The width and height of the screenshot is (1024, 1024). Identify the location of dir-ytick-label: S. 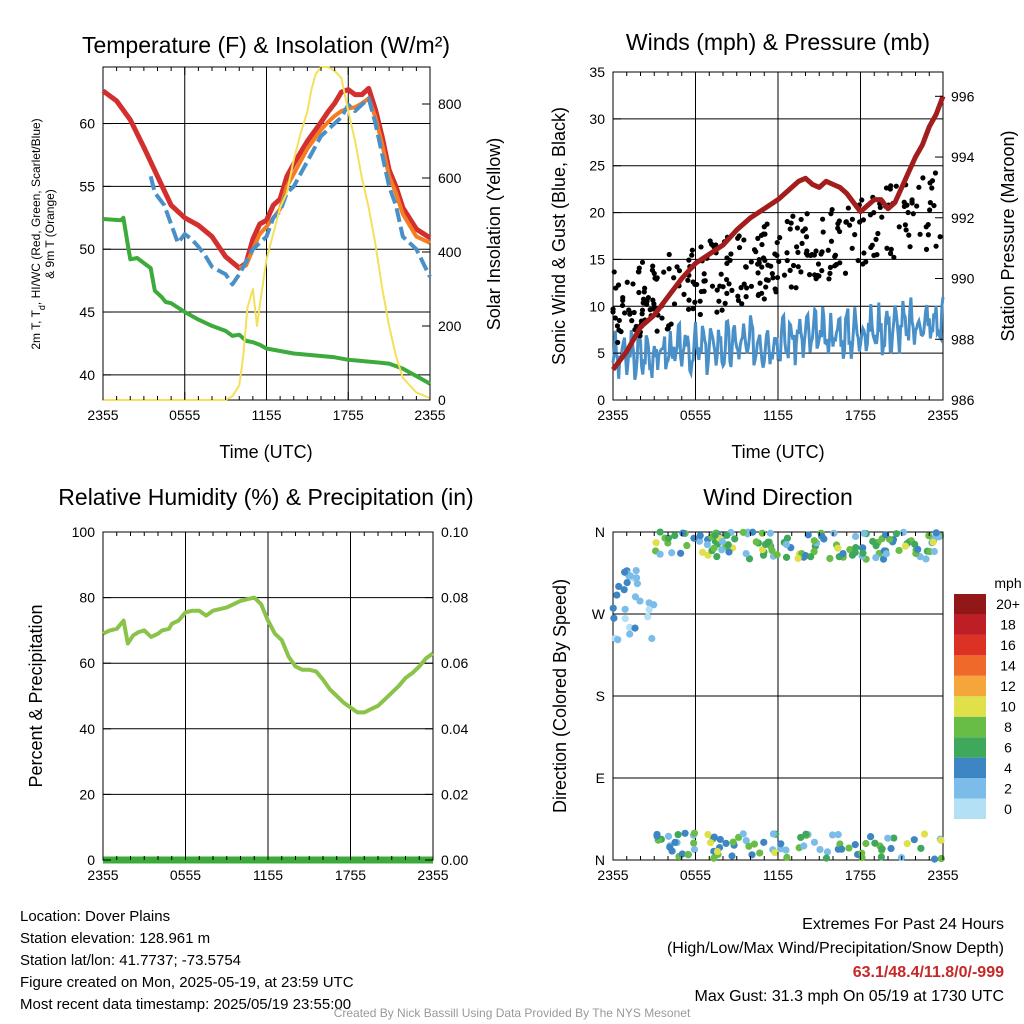
(600, 696).